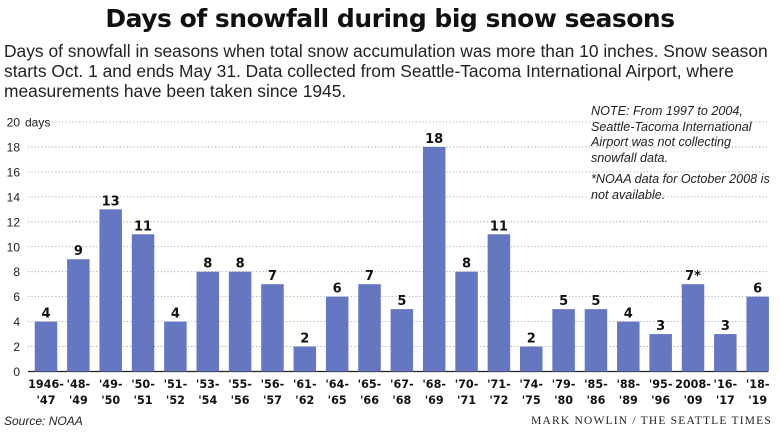 This screenshot has width=780, height=433. What do you see at coordinates (596, 384) in the screenshot?
I see `x-tick-label: '85-` at bounding box center [596, 384].